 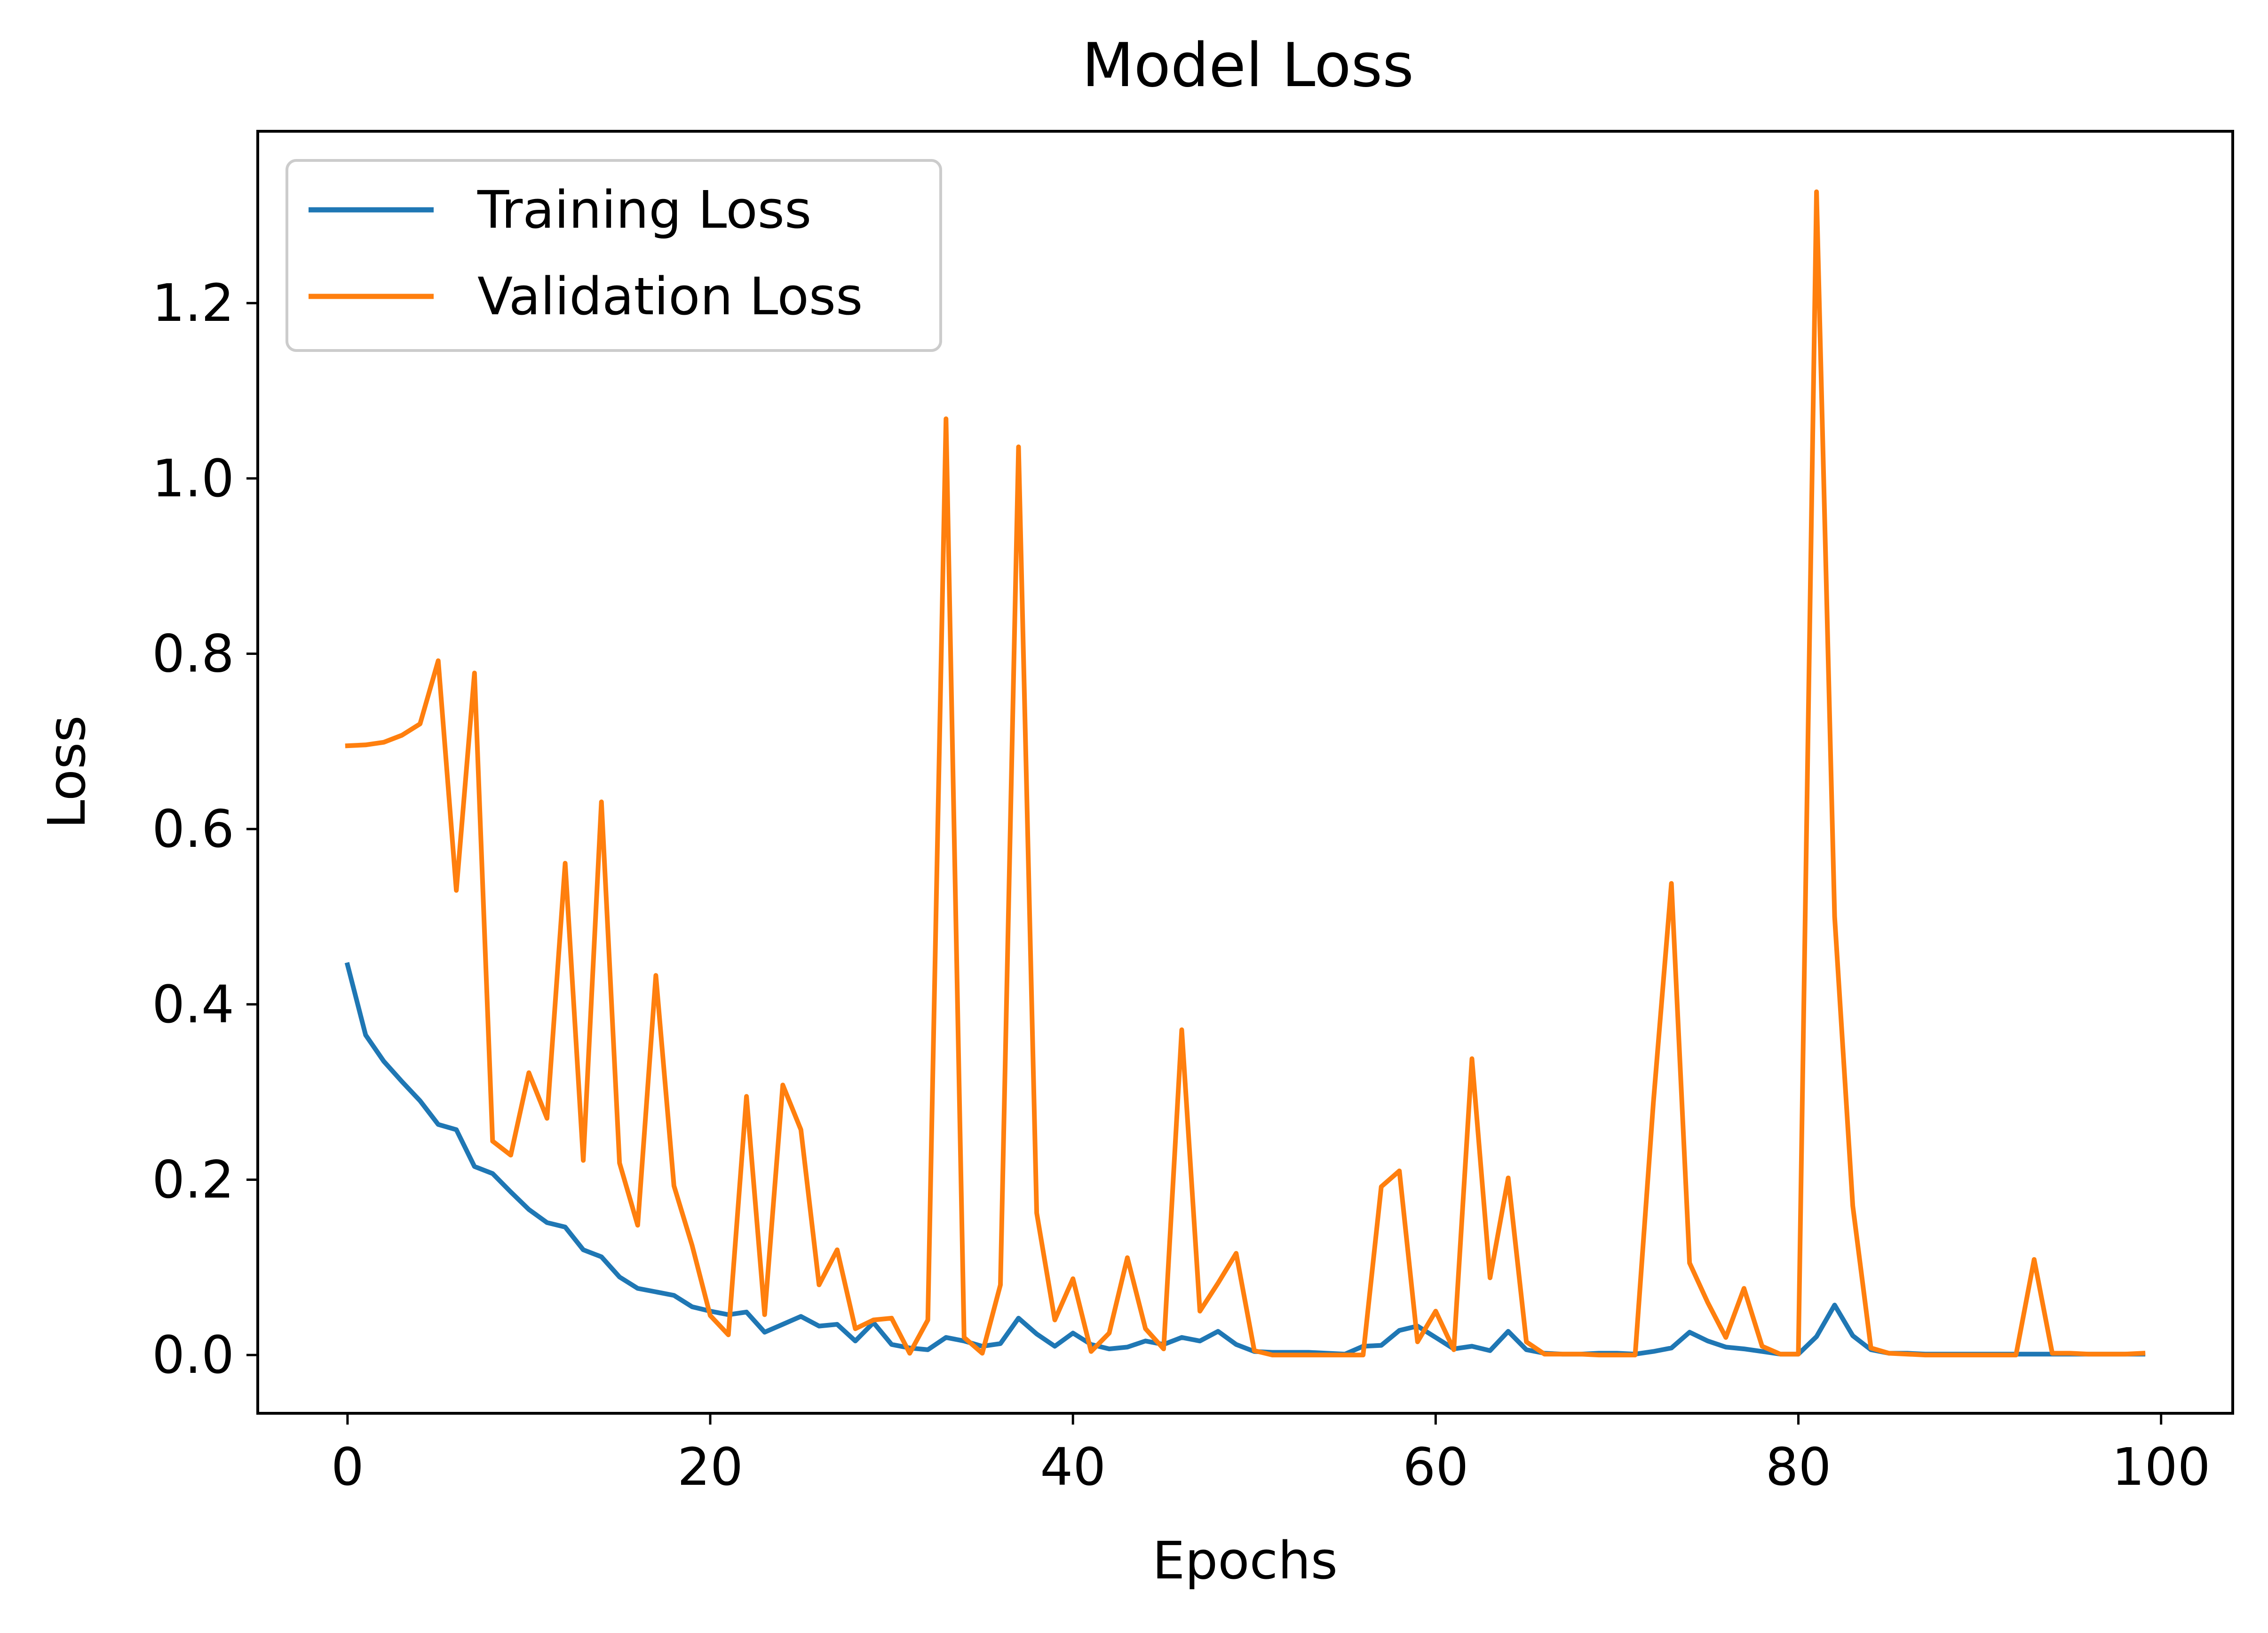 What do you see at coordinates (2161, 1467) in the screenshot?
I see `x-tick-label: 100` at bounding box center [2161, 1467].